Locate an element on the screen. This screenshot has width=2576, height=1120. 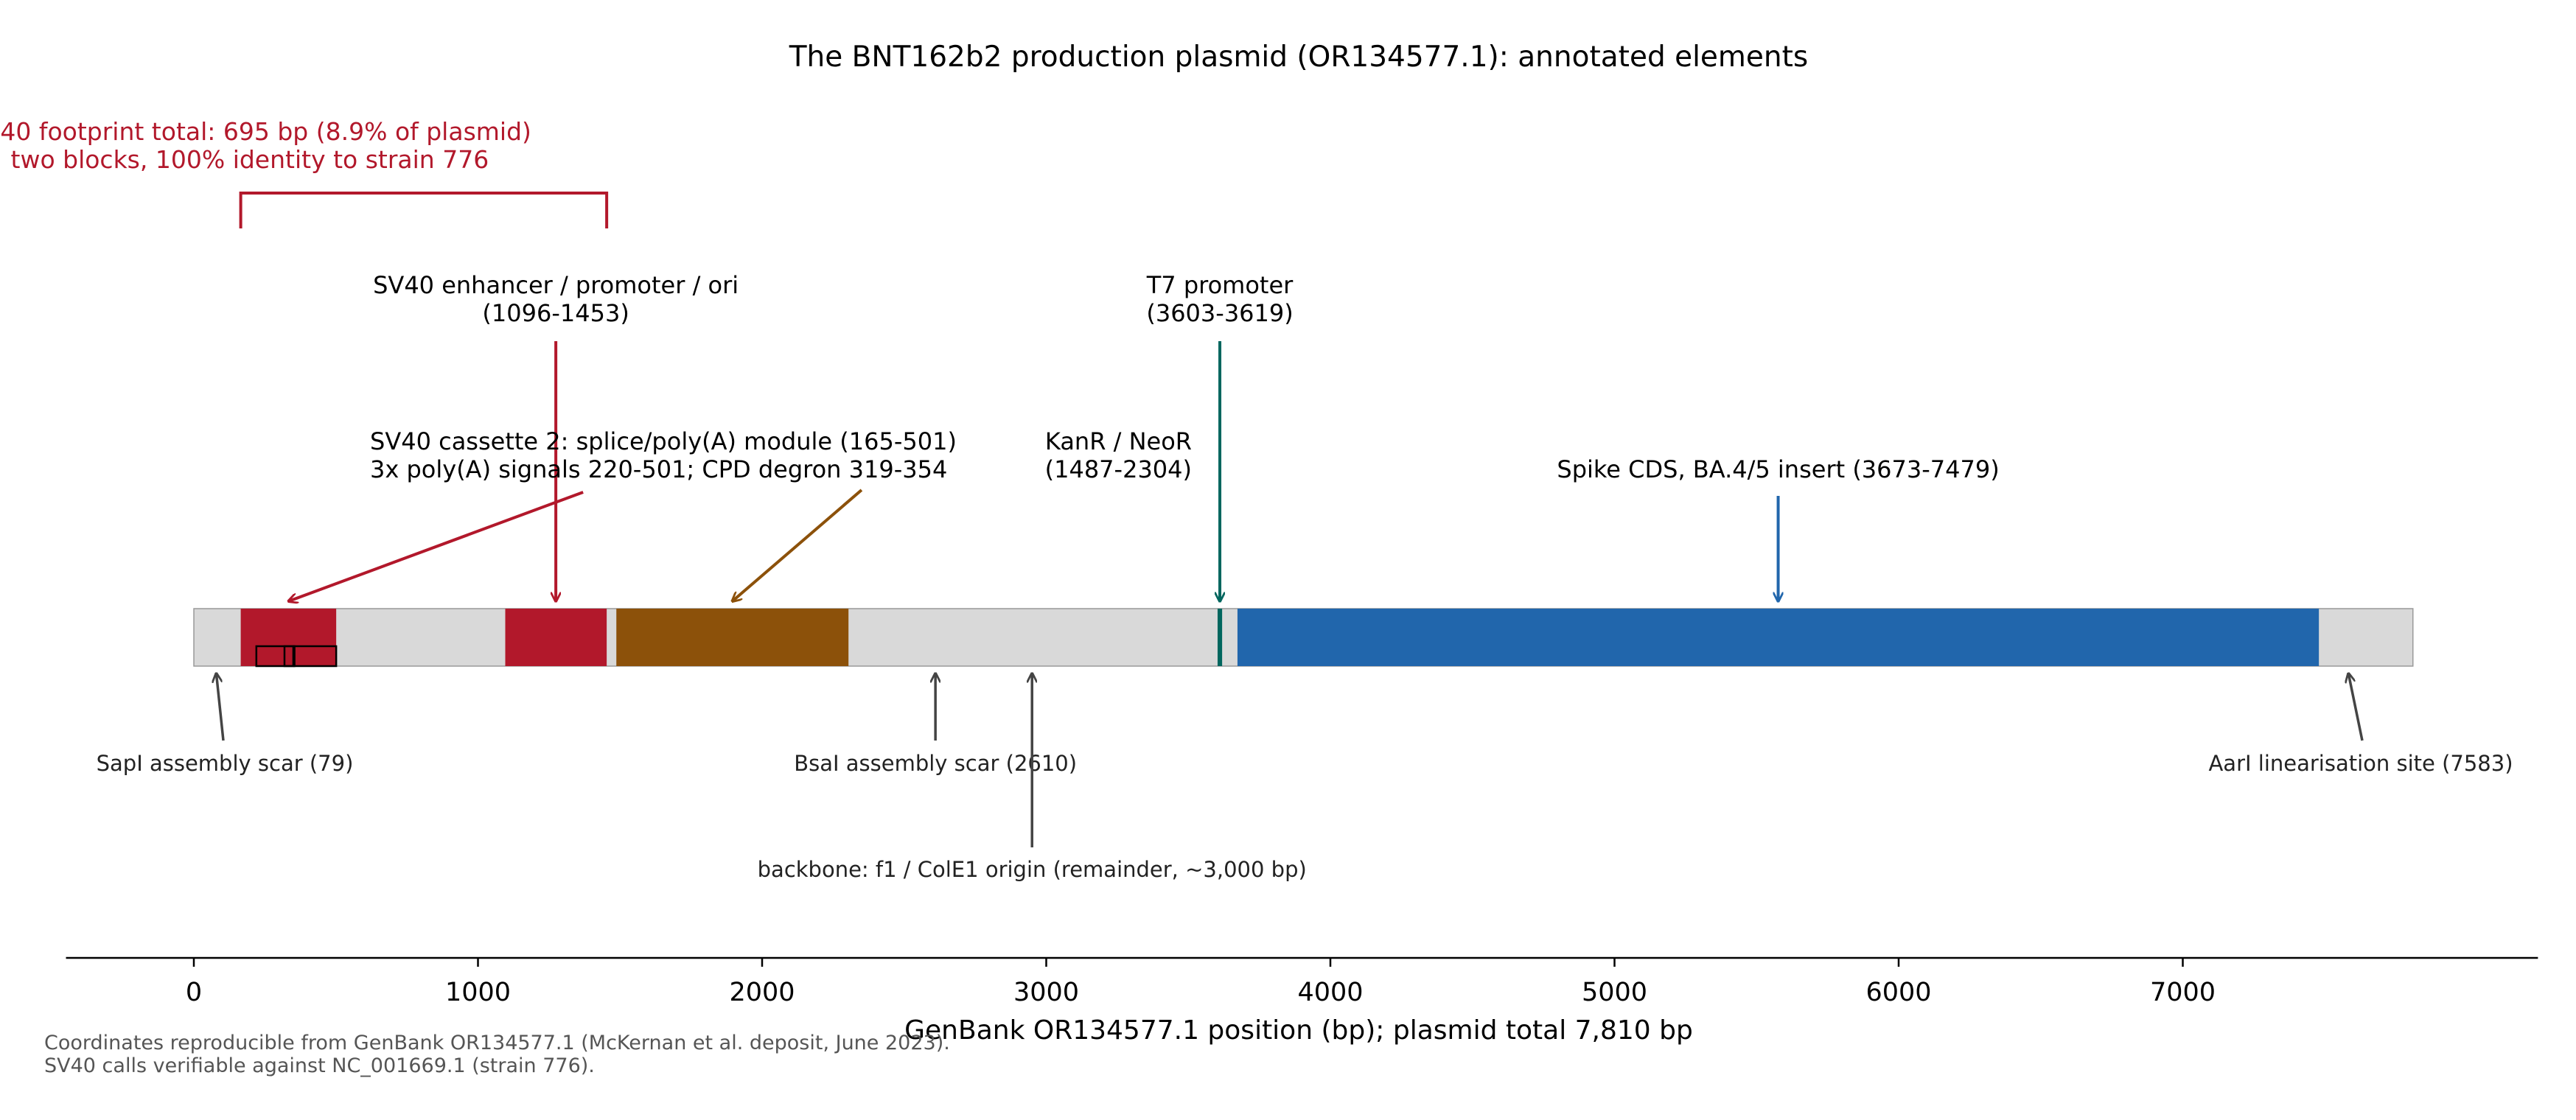
x-tick-label: 2000 is located at coordinates (762, 992).